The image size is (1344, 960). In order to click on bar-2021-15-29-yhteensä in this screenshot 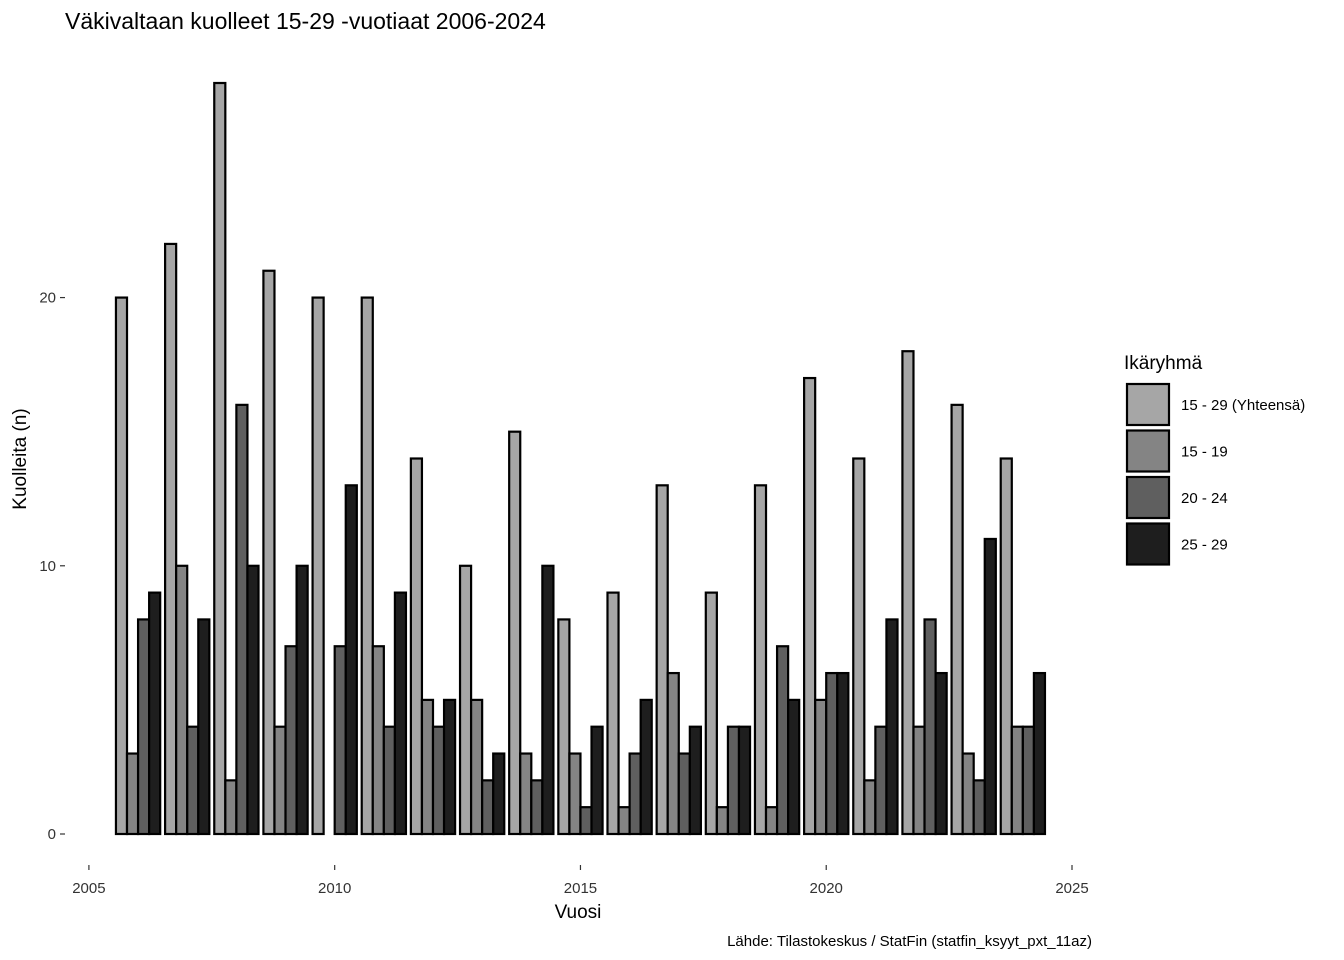, I will do `click(859, 646)`.